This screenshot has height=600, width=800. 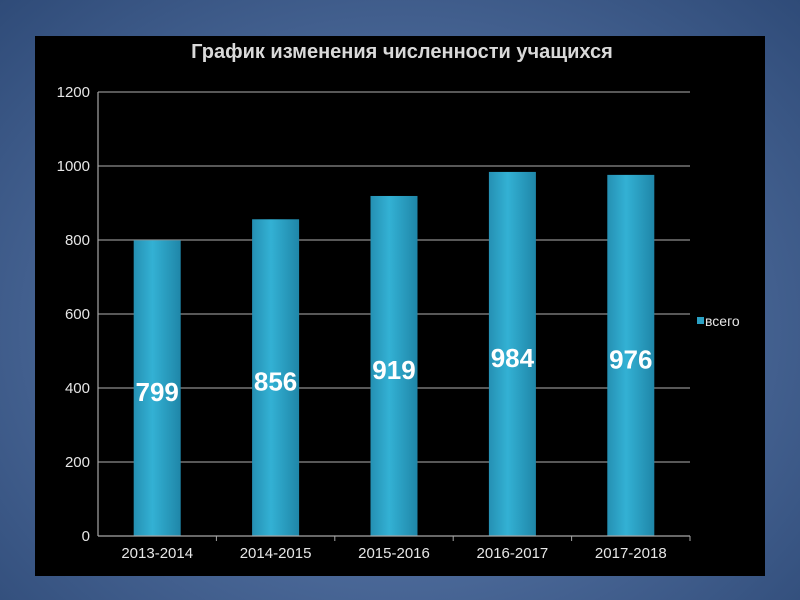 What do you see at coordinates (513, 358) in the screenshot?
I see `data-label: 984` at bounding box center [513, 358].